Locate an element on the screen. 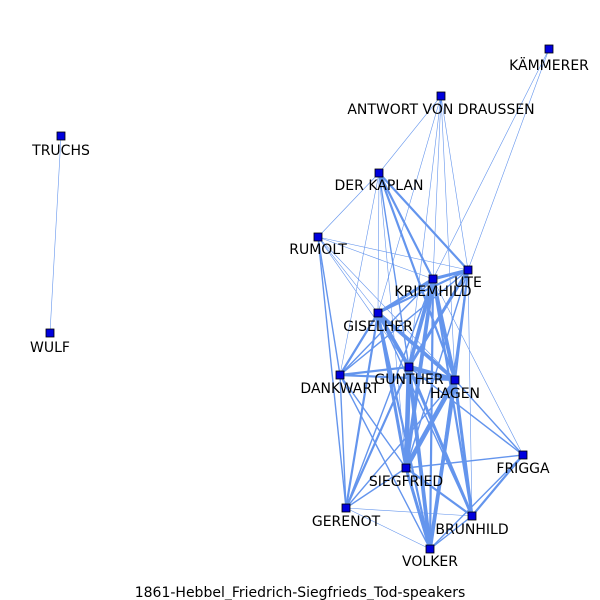 This screenshot has width=600, height=600. edge-giselher-volker is located at coordinates (404, 431).